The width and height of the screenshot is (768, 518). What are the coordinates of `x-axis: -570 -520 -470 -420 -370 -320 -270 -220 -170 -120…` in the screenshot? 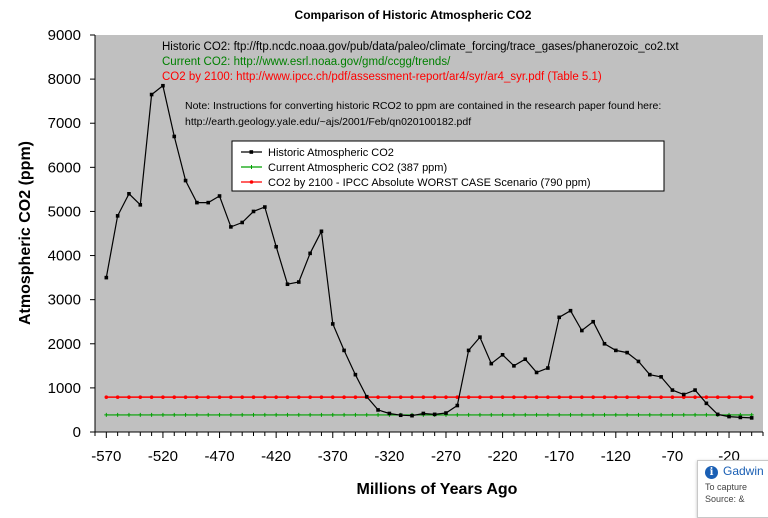 It's located at (427, 448).